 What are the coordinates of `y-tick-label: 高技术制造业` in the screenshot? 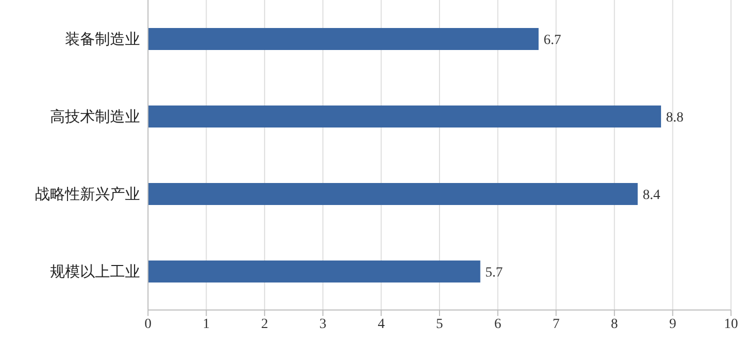 It's located at (95, 117).